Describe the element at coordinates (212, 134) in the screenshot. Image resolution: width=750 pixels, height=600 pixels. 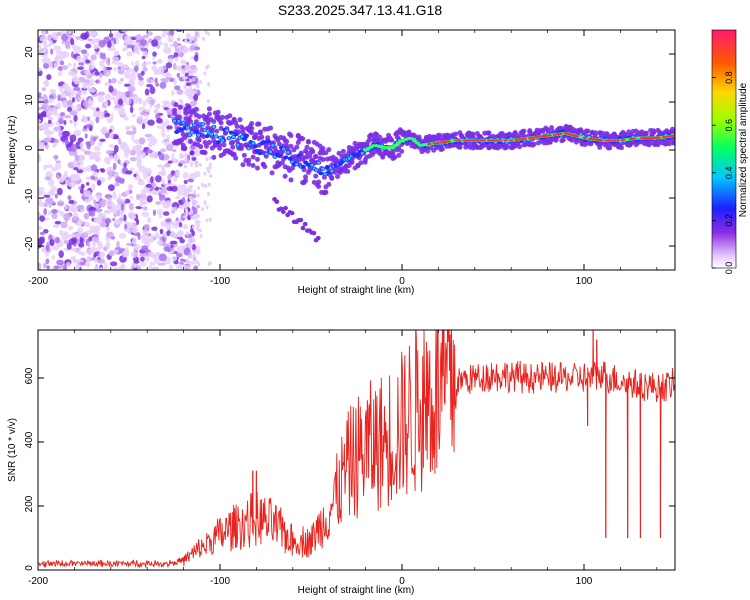
I see `ridge-cyan` at that location.